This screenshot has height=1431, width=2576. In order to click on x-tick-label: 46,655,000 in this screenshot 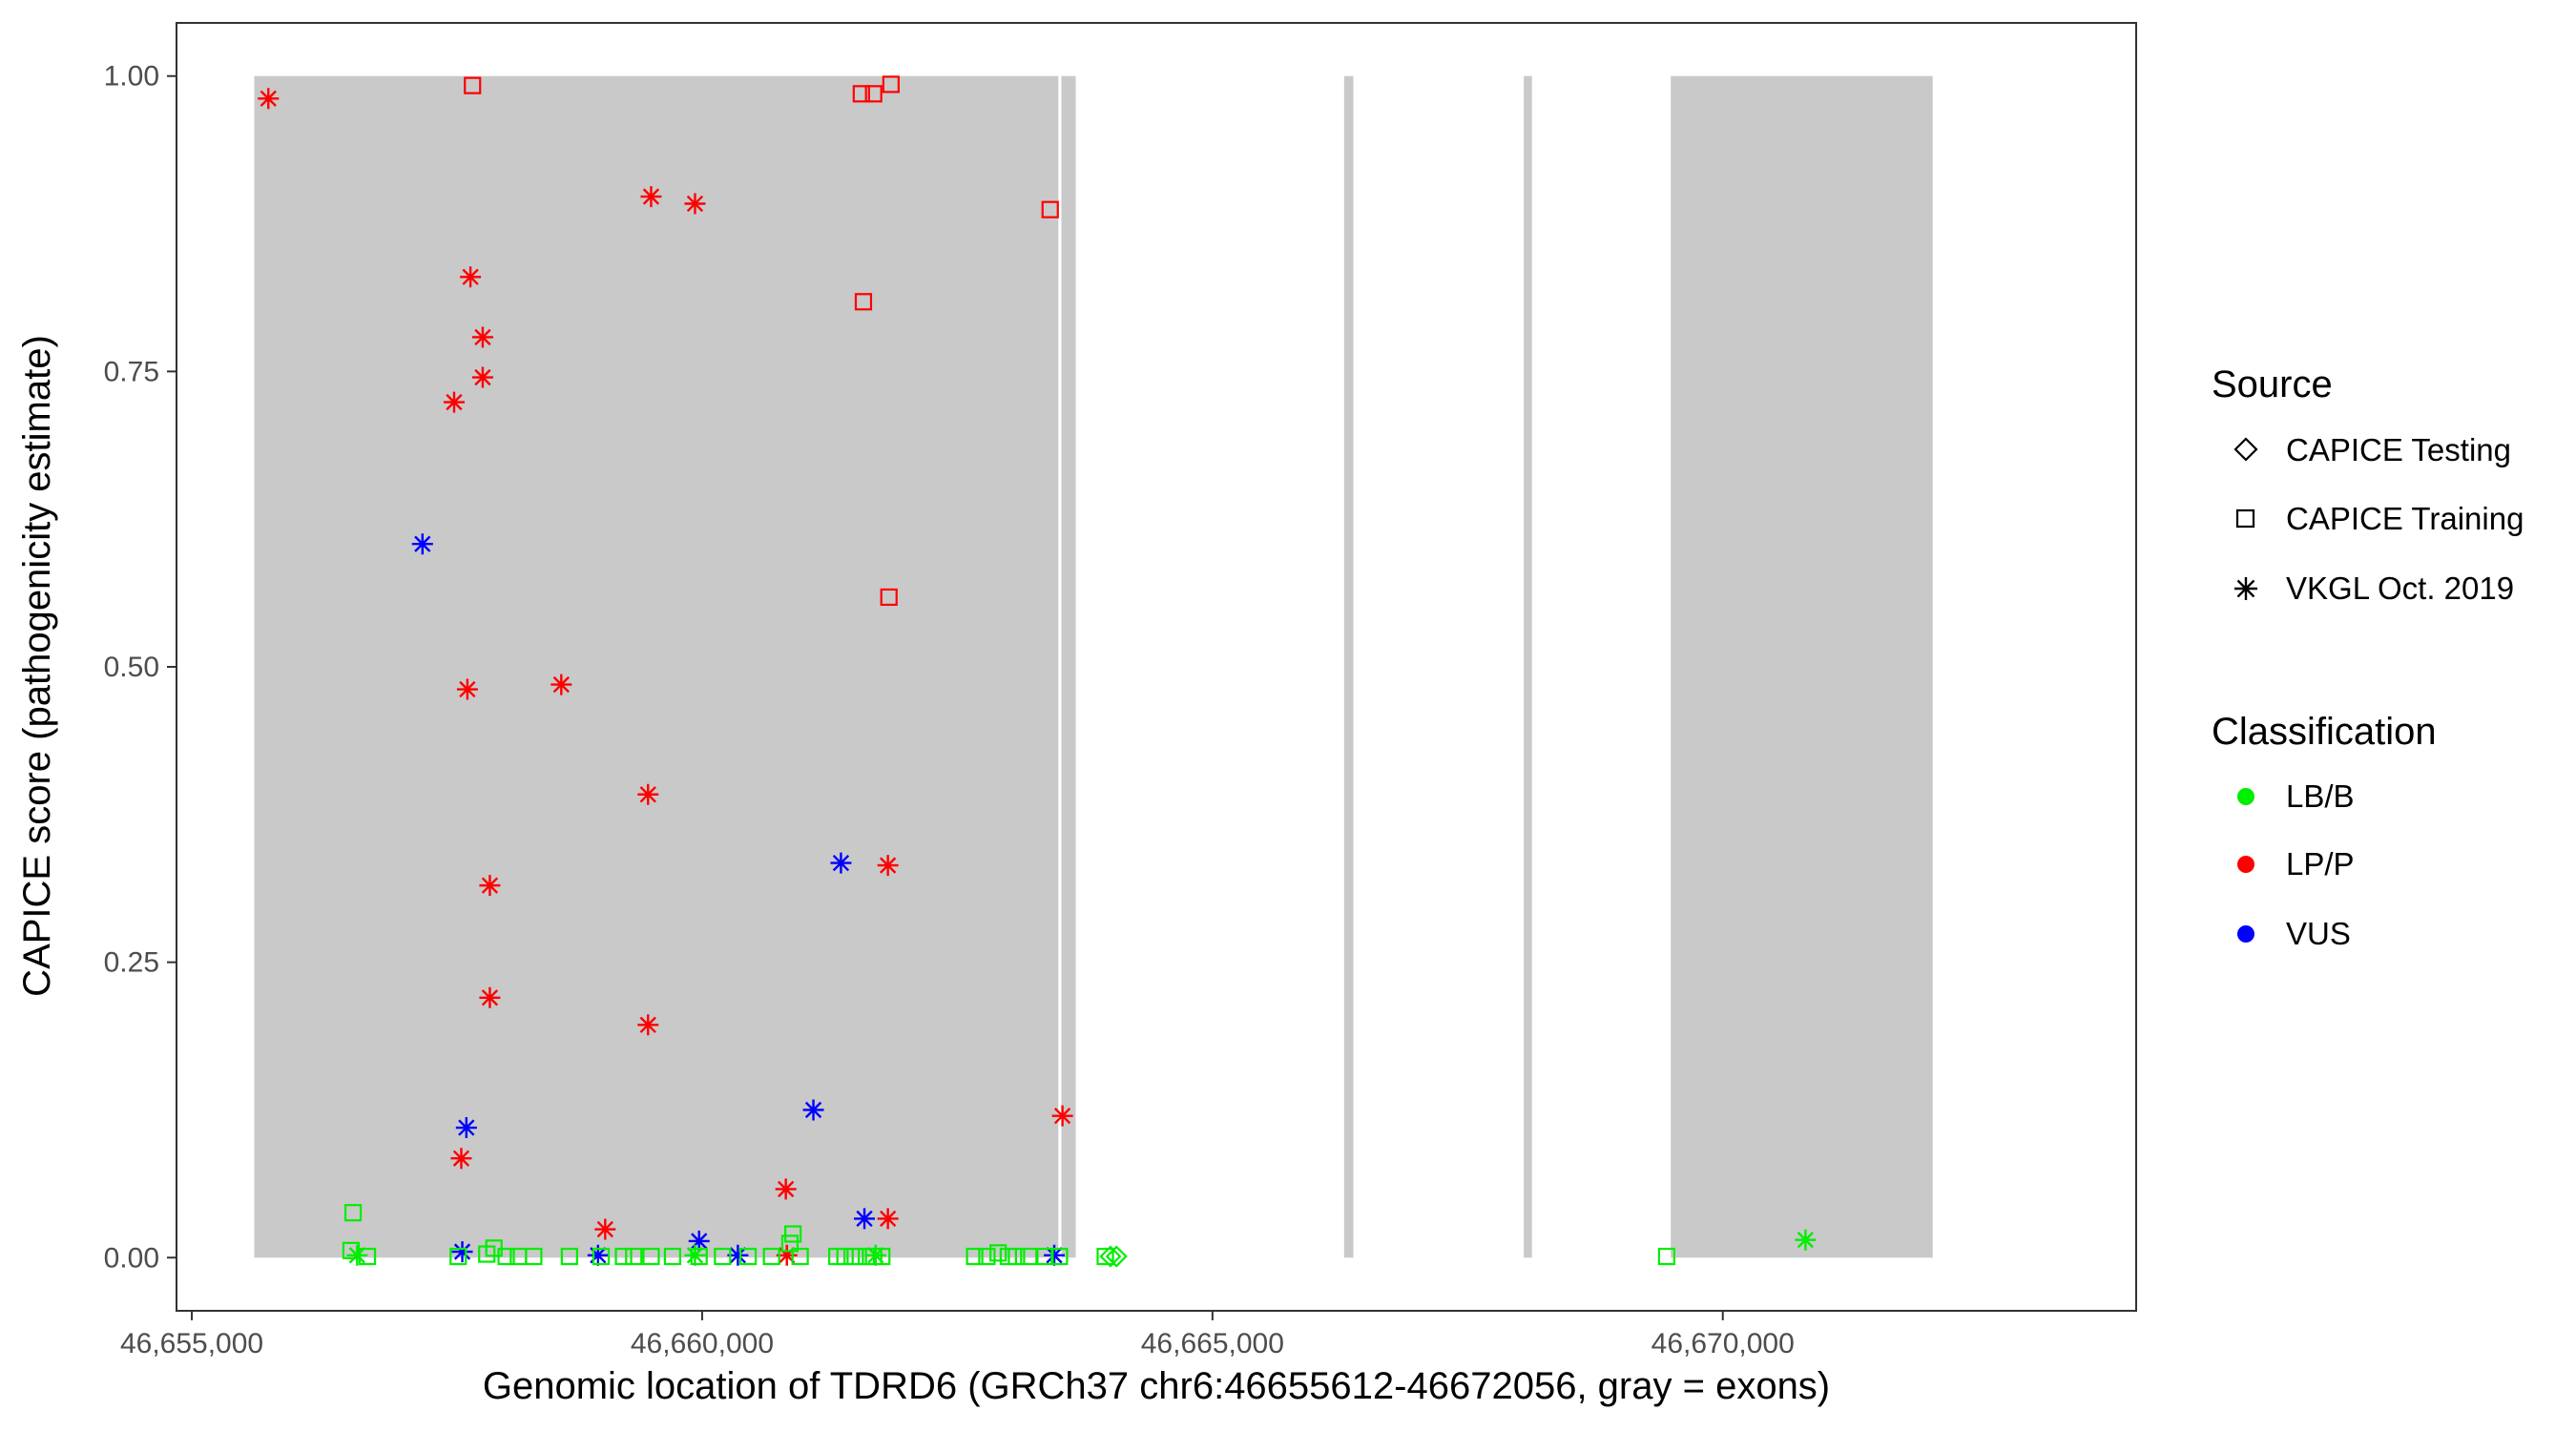, I will do `click(191, 1343)`.